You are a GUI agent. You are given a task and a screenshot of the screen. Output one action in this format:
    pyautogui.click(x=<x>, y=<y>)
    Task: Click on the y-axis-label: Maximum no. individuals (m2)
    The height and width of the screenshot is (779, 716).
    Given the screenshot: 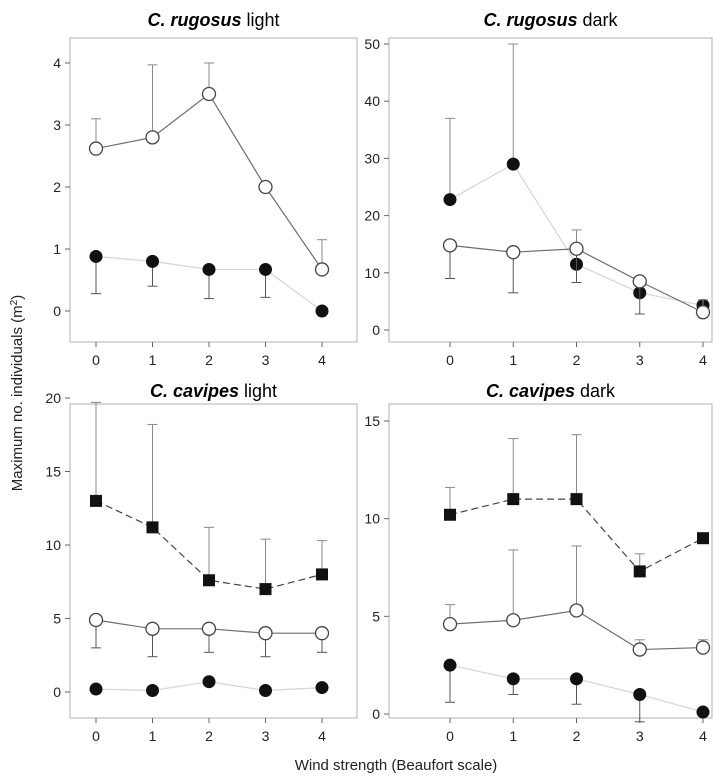 What is the action you would take?
    pyautogui.click(x=18, y=393)
    